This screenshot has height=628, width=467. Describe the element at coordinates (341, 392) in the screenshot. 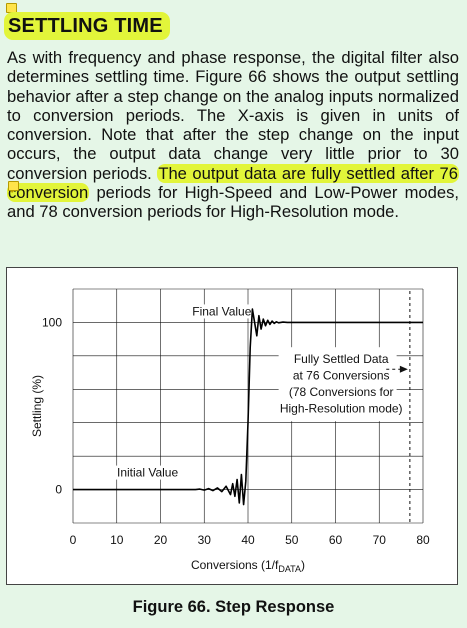

I see `settled-annotation-line: (78 Conversions for` at that location.